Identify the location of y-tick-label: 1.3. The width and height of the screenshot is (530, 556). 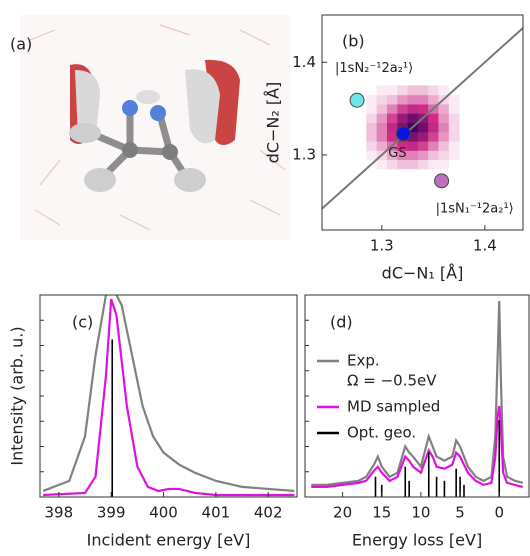
(304, 154).